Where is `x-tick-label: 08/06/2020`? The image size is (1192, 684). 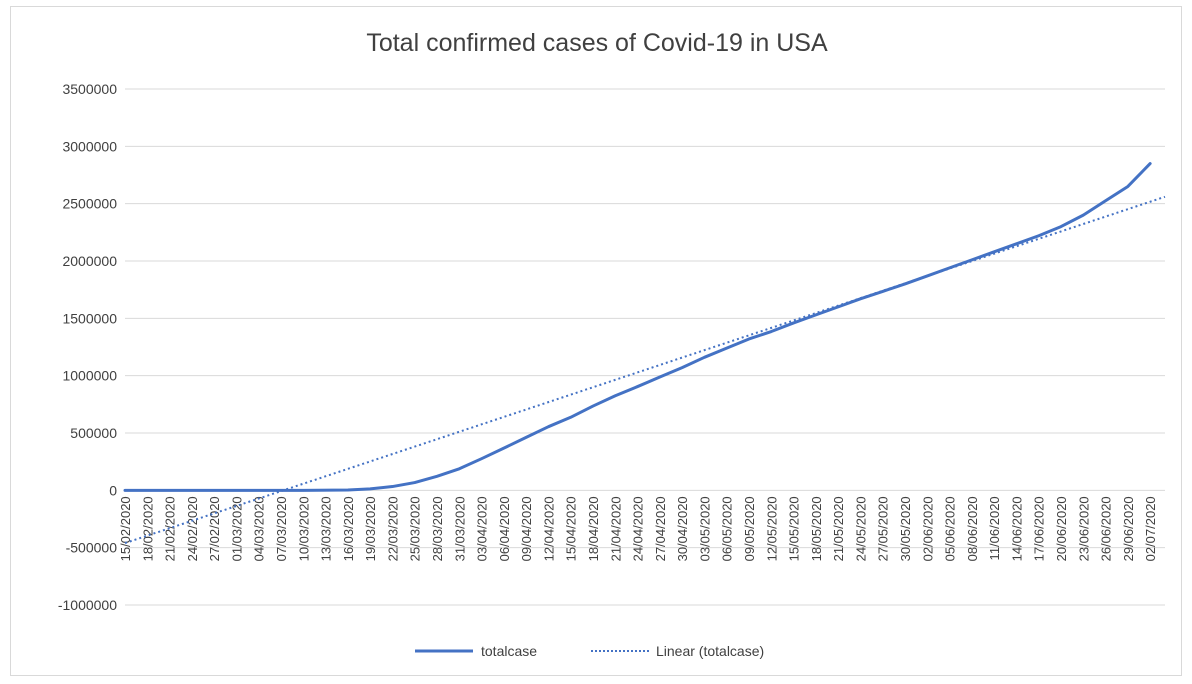 x-tick-label: 08/06/2020 is located at coordinates (972, 528).